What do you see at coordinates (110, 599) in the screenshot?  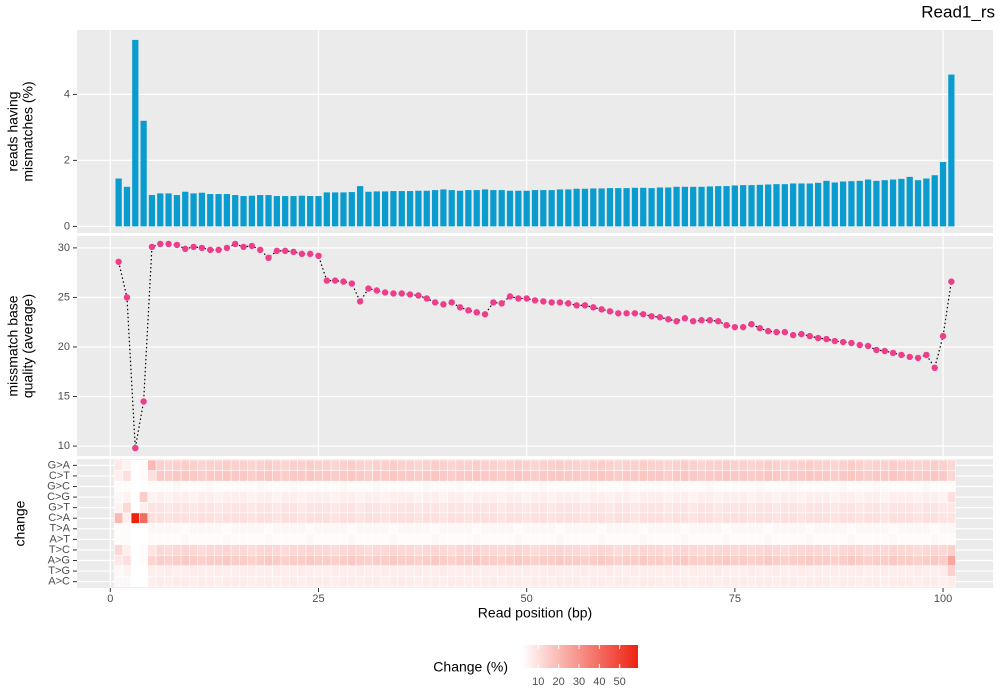 I see `x-tick-label: 0` at bounding box center [110, 599].